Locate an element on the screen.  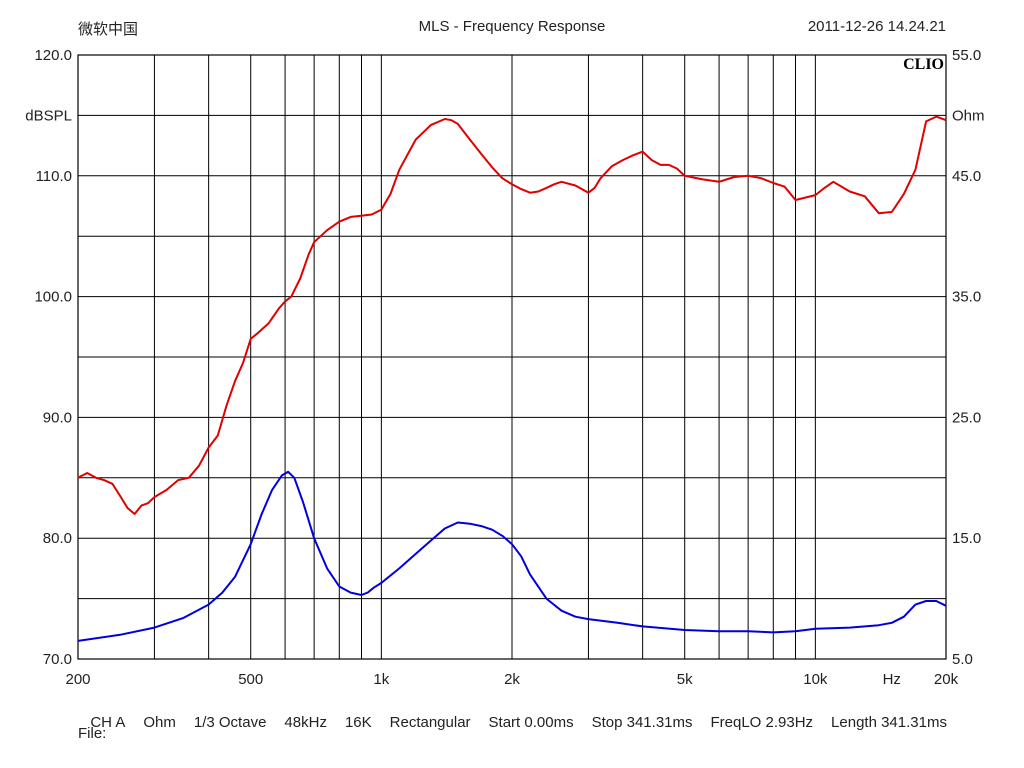
footer-stop: Stop 341.31ms is located at coordinates (642, 722).